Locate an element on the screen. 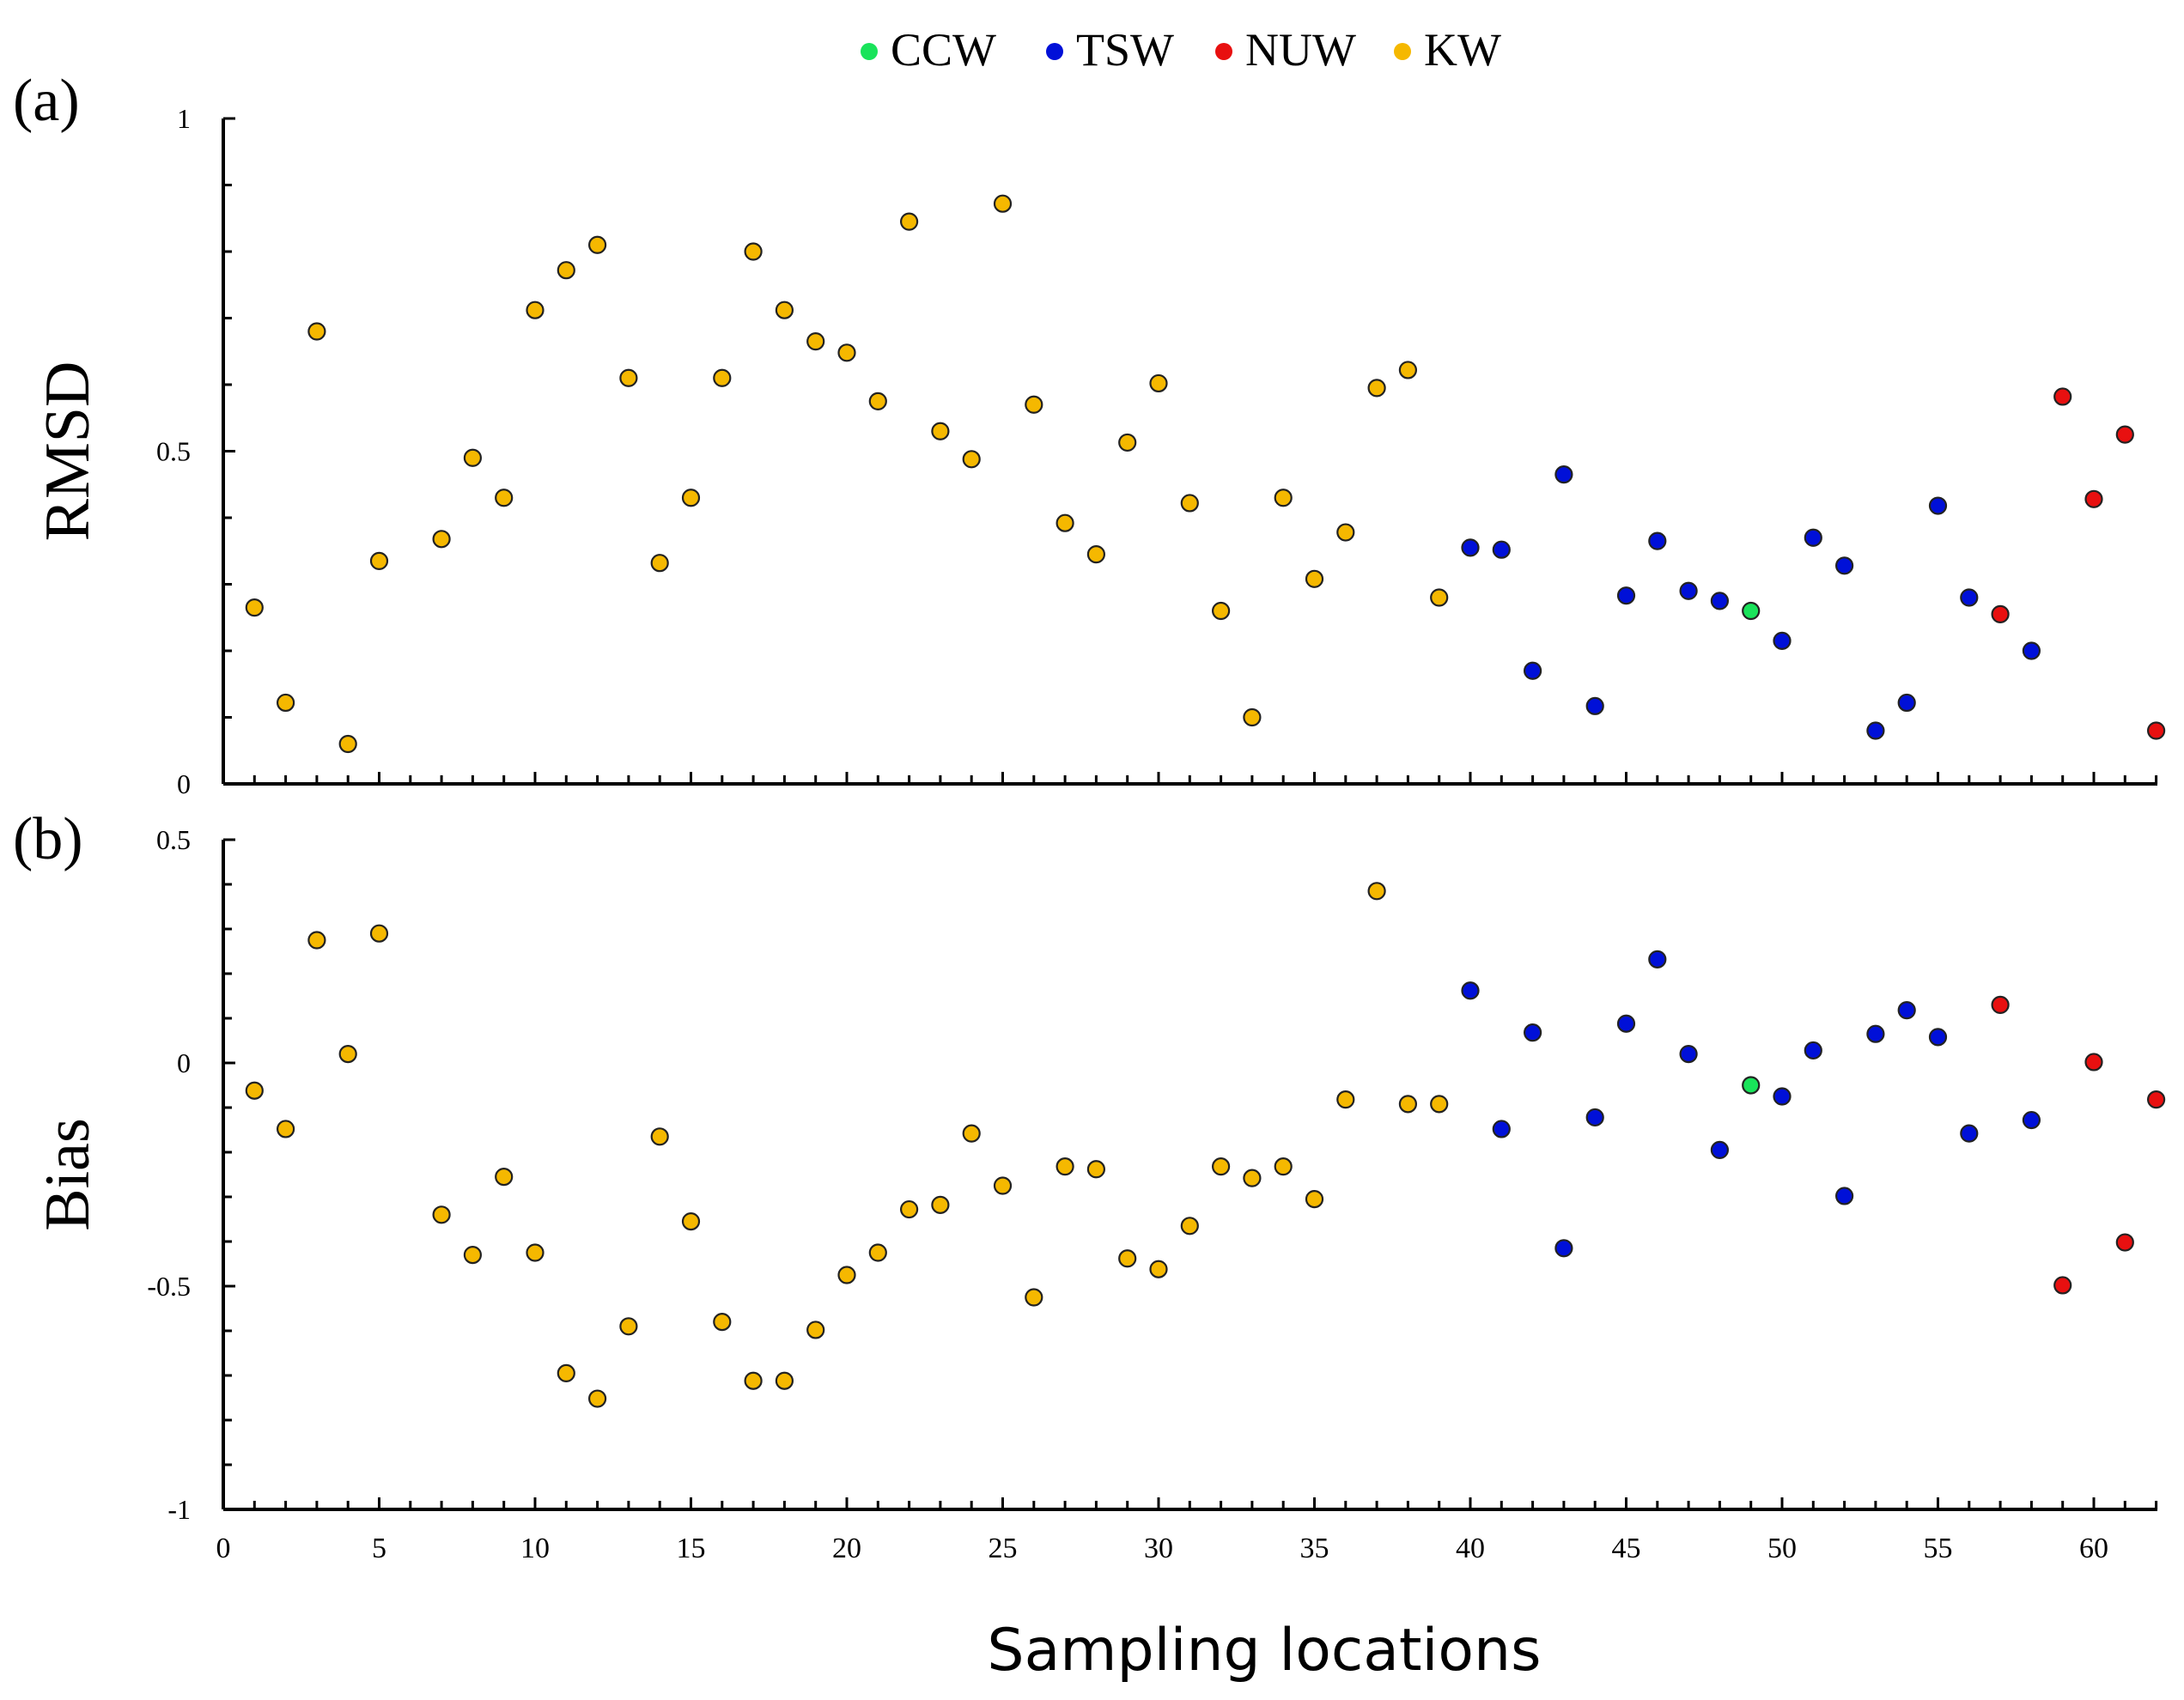 The width and height of the screenshot is (2184, 1700). y-axis-label: RMSD is located at coordinates (68, 451).